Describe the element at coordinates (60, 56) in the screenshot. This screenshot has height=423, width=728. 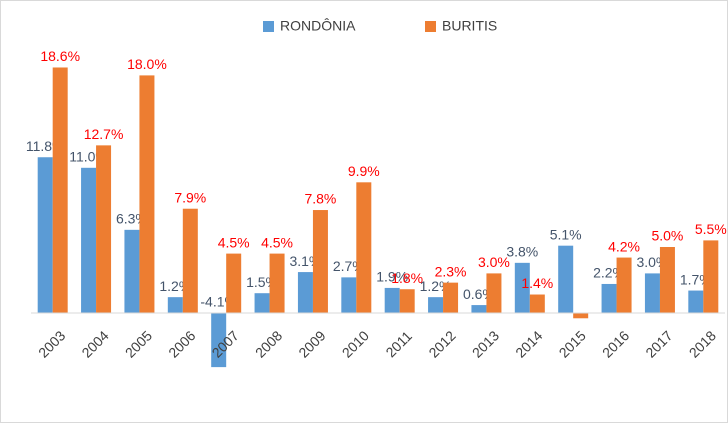
I see `data-label: 18.6%` at that location.